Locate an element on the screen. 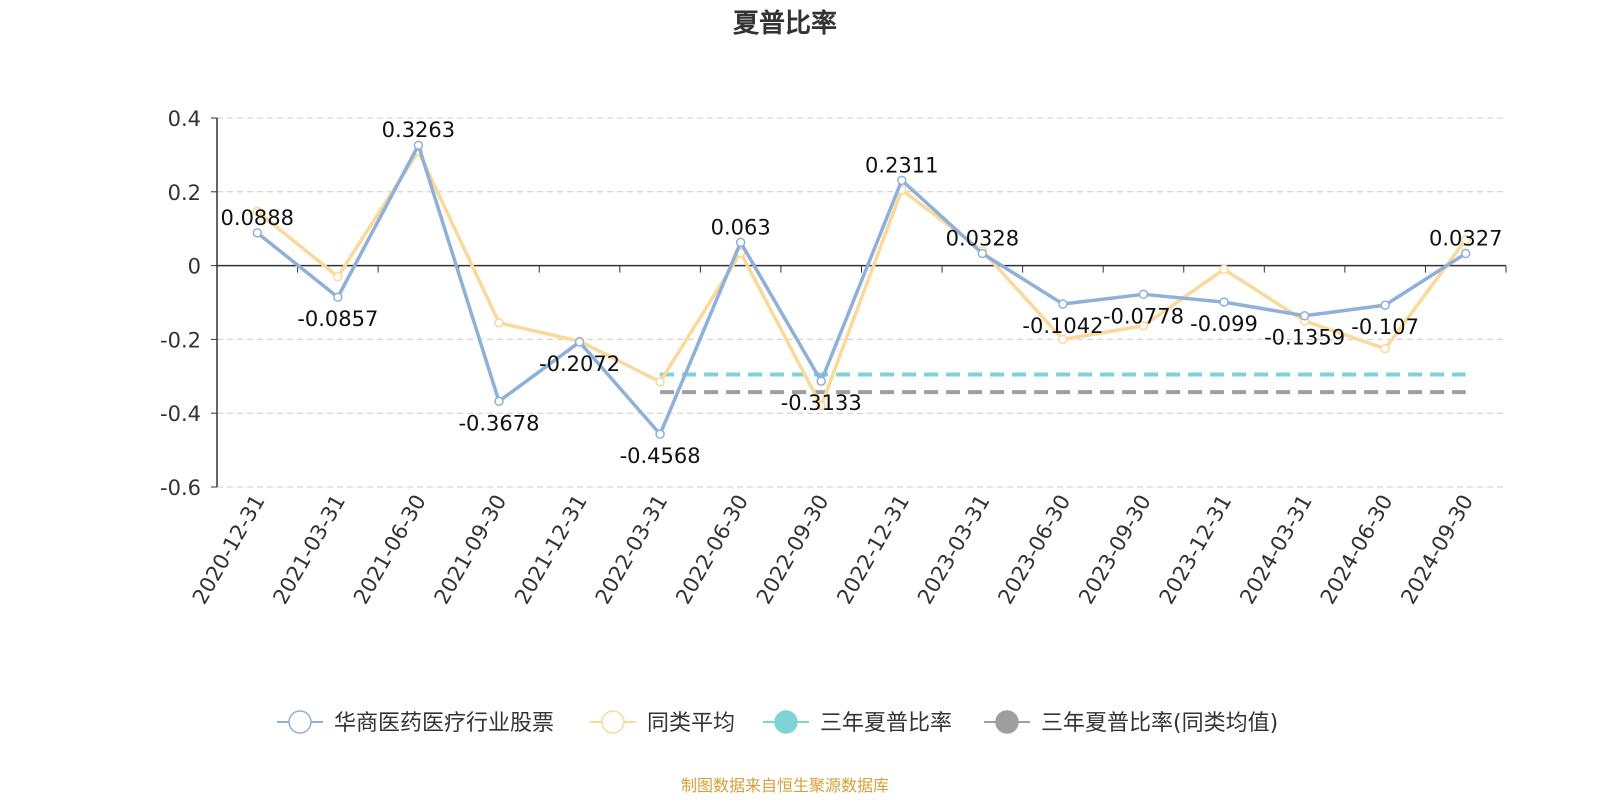  x-tick-label: 2023-03-31 is located at coordinates (954, 550).